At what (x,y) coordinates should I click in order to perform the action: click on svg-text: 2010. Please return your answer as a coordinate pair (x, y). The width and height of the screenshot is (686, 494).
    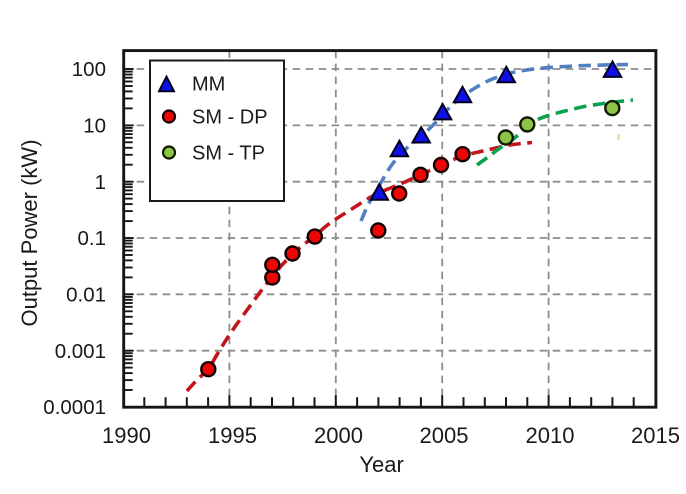
    Looking at the image, I should click on (550, 435).